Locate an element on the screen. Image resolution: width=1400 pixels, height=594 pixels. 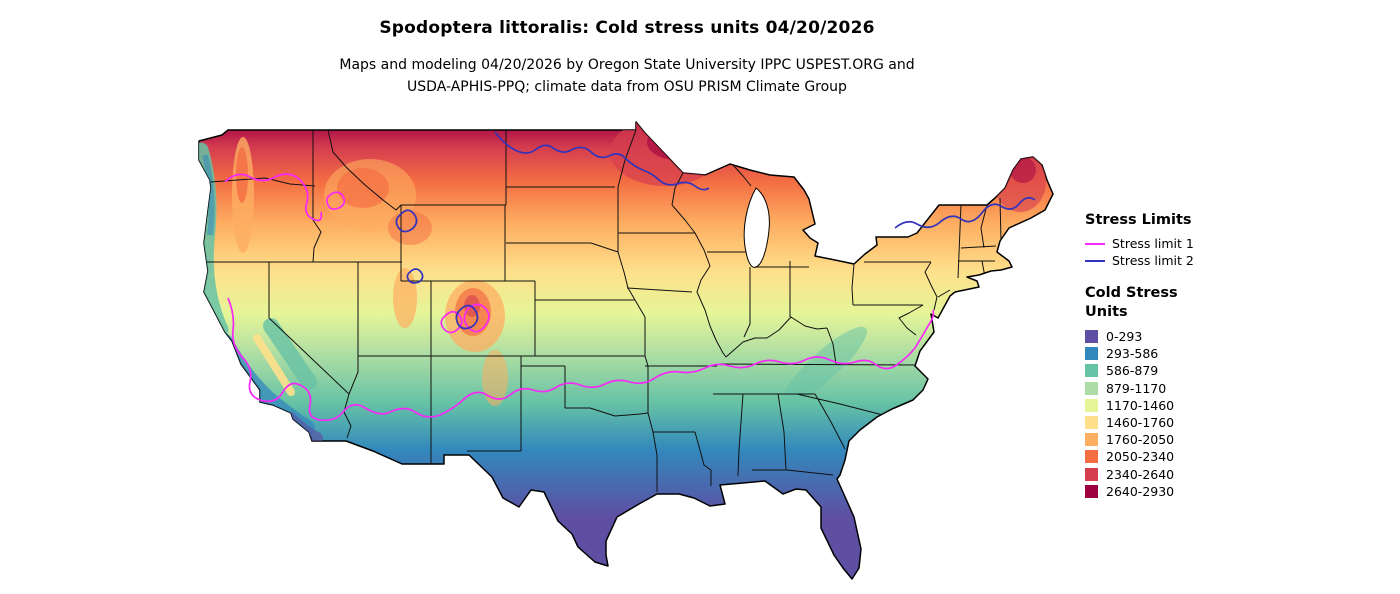
bin-label: 586-879 is located at coordinates (1132, 371).